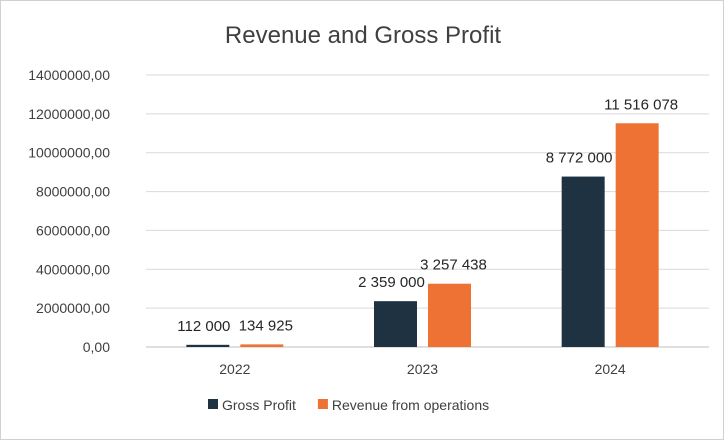 This screenshot has width=724, height=441. I want to click on x-axis-category-labels: 2022 2023 2024, so click(422, 369).